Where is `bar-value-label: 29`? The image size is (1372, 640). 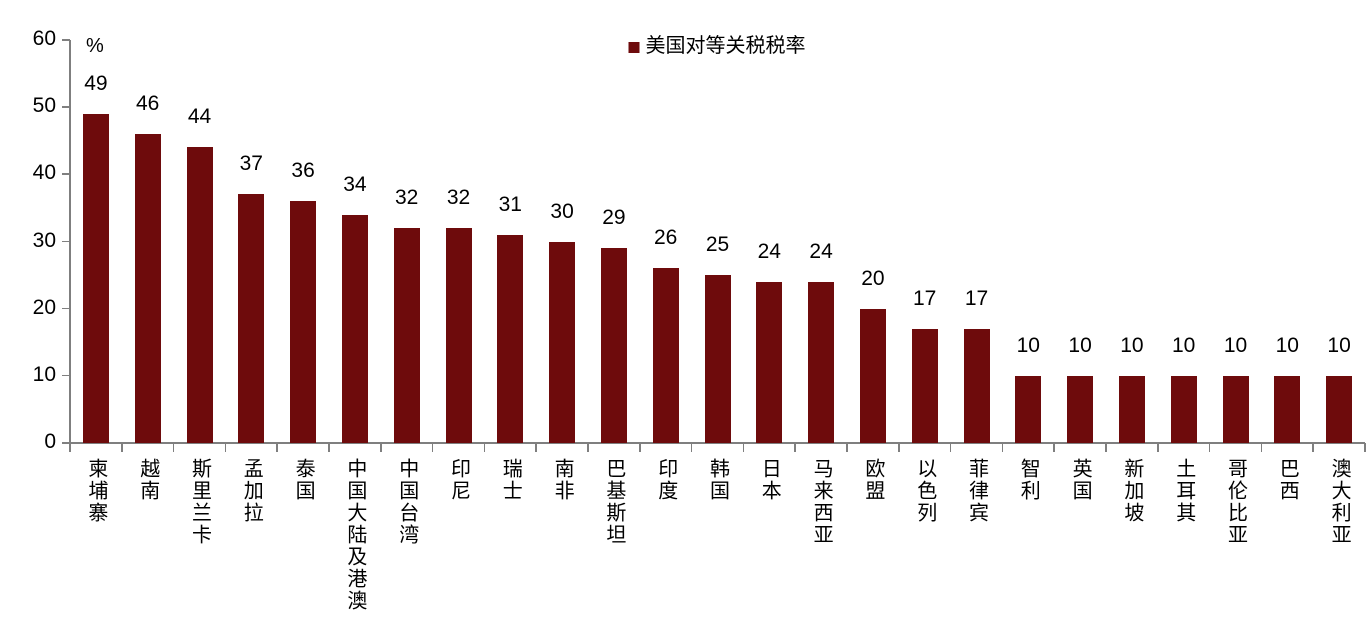
bar-value-label: 29 is located at coordinates (614, 218).